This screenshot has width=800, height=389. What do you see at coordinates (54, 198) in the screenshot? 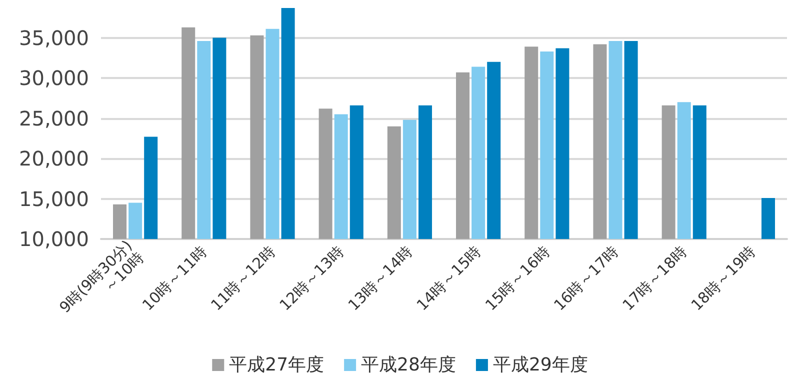
I see `y-tick-label: 15,000` at bounding box center [54, 198].